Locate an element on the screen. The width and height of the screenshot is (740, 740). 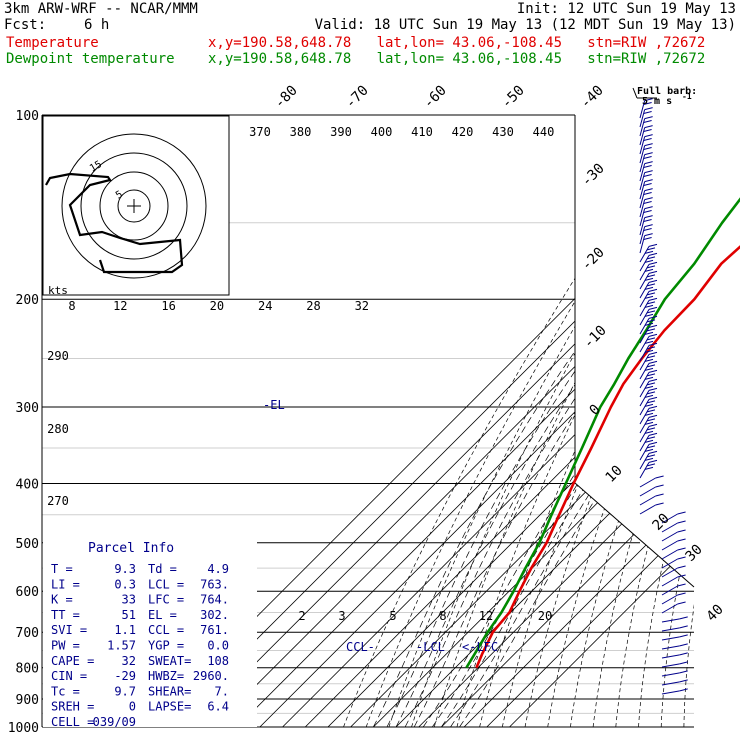
lfc-marker: <-LFC is located at coordinates (480, 647).